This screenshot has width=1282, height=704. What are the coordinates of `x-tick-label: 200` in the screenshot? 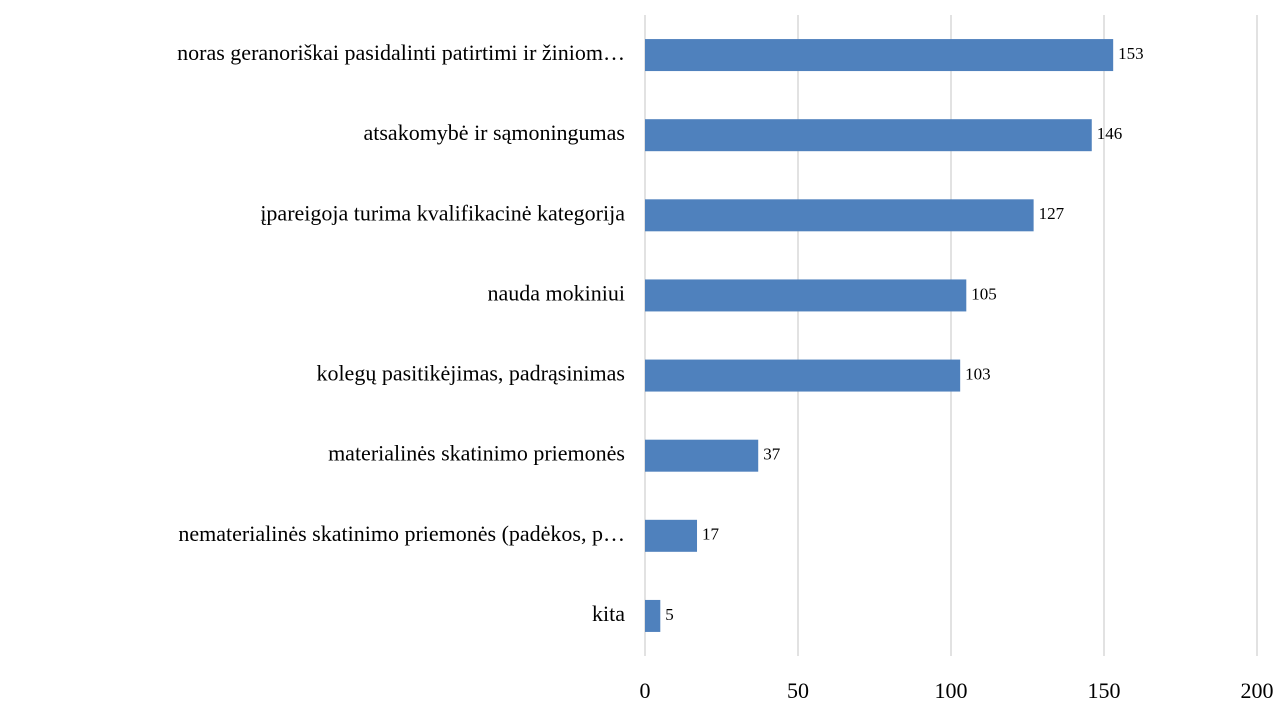 It's located at (1257, 690).